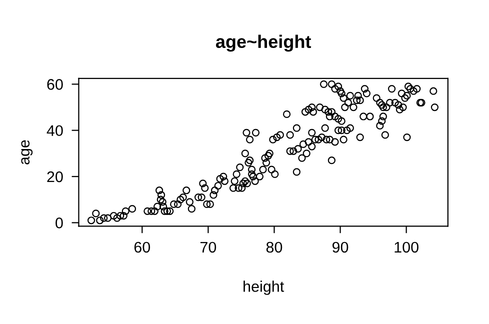 The height and width of the screenshot is (324, 489). What do you see at coordinates (274, 247) in the screenshot?
I see `x-tick-label: 80` at bounding box center [274, 247].